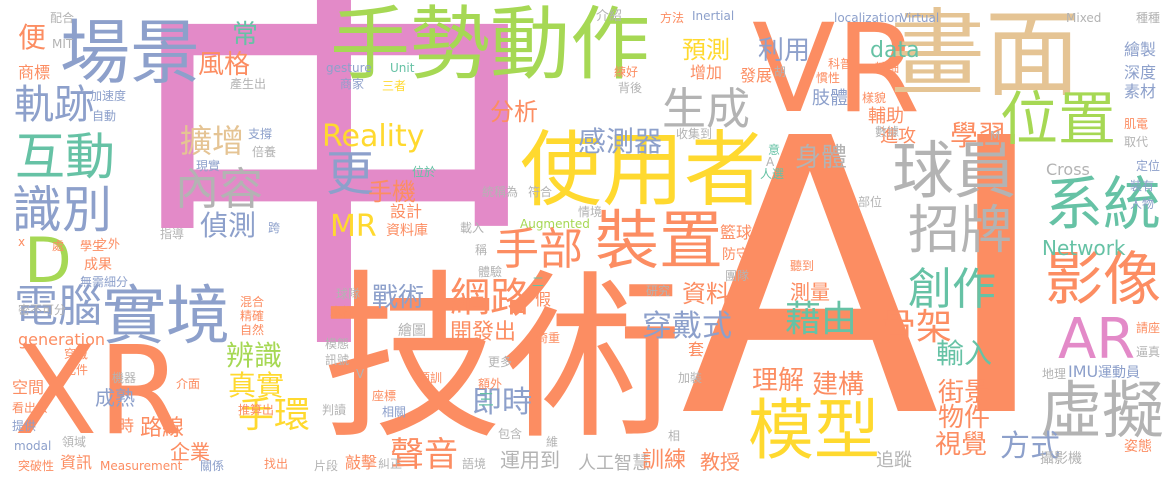  Describe the element at coordinates (555, 224) in the screenshot. I see `word-augmented: Augmented` at that location.